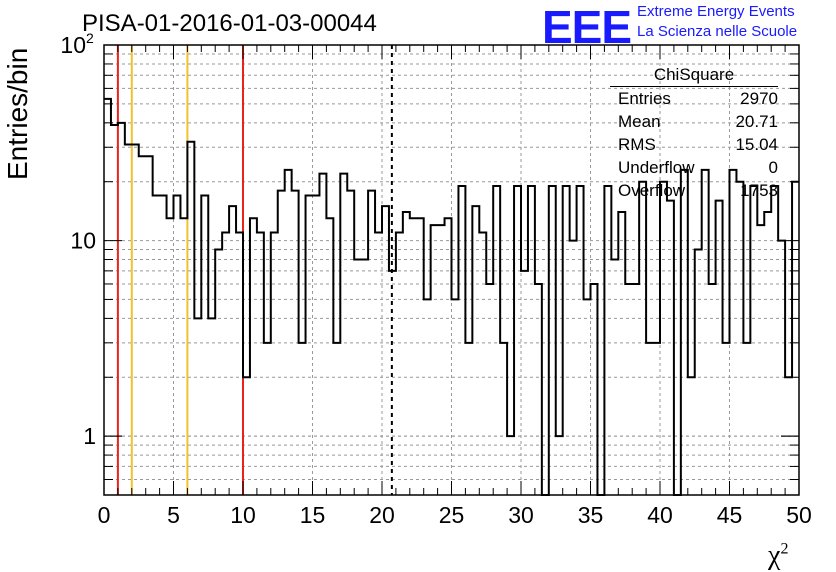  I want to click on stats-row: Mean 20.71, so click(694, 121).